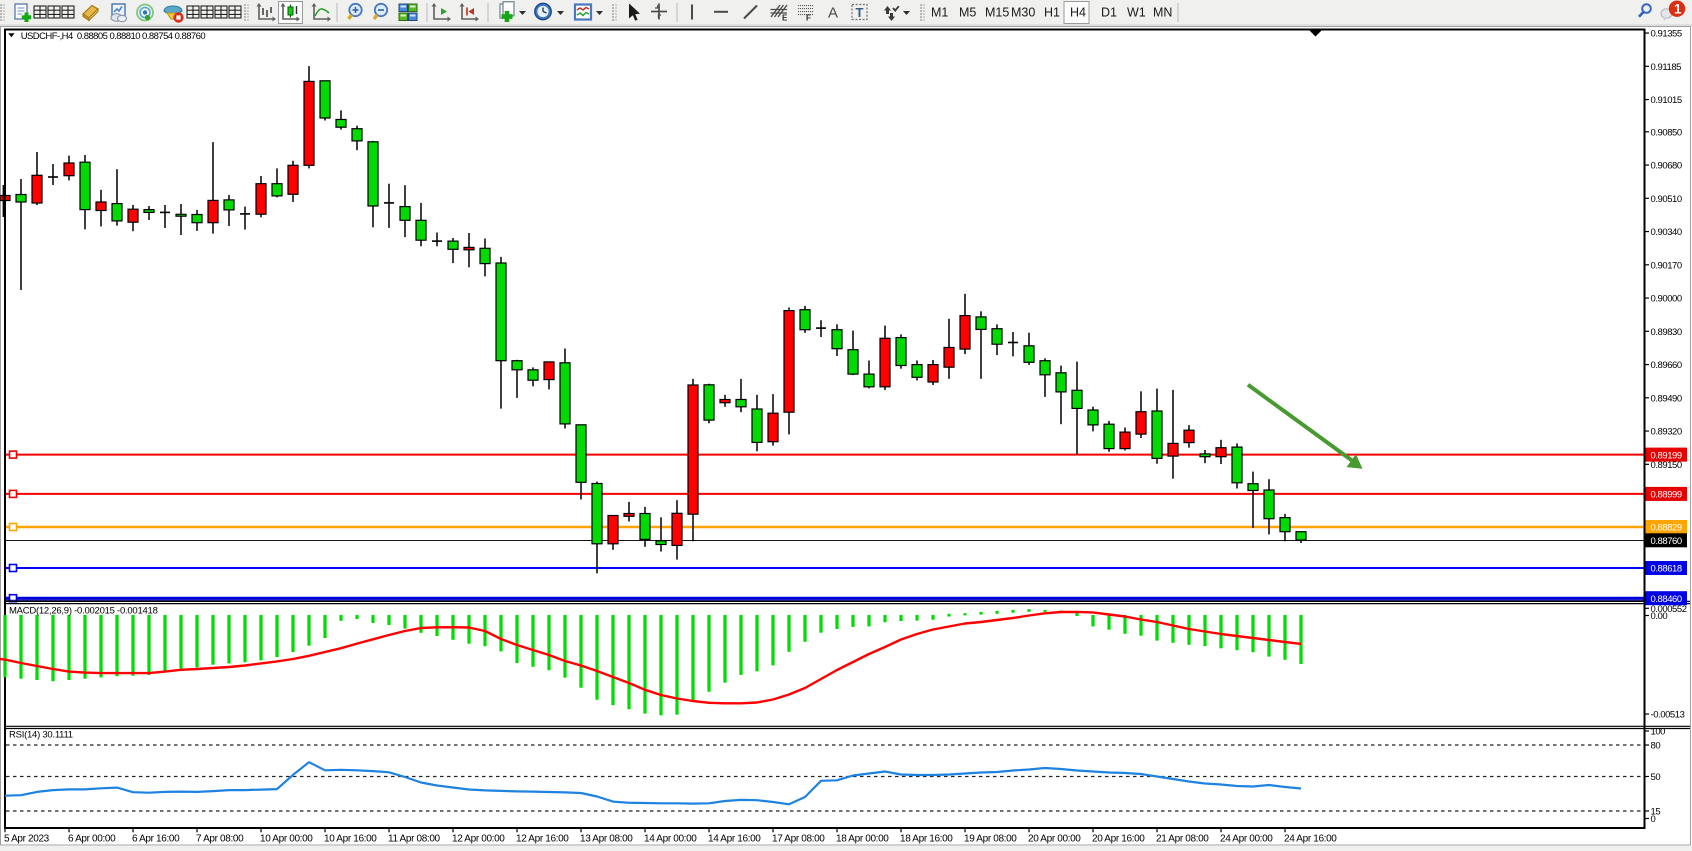  I want to click on svg-text: 20 Apr 16:00, so click(1118, 839).